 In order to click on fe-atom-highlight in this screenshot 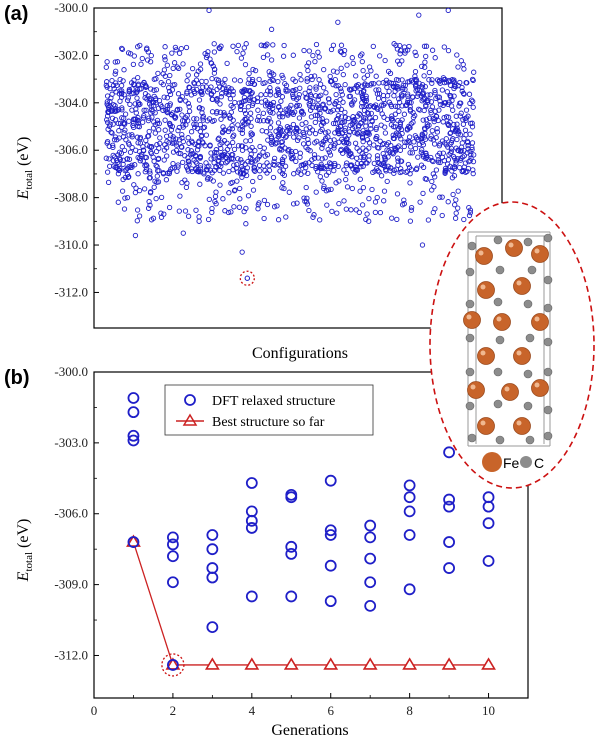, I will do `click(511, 245)`.